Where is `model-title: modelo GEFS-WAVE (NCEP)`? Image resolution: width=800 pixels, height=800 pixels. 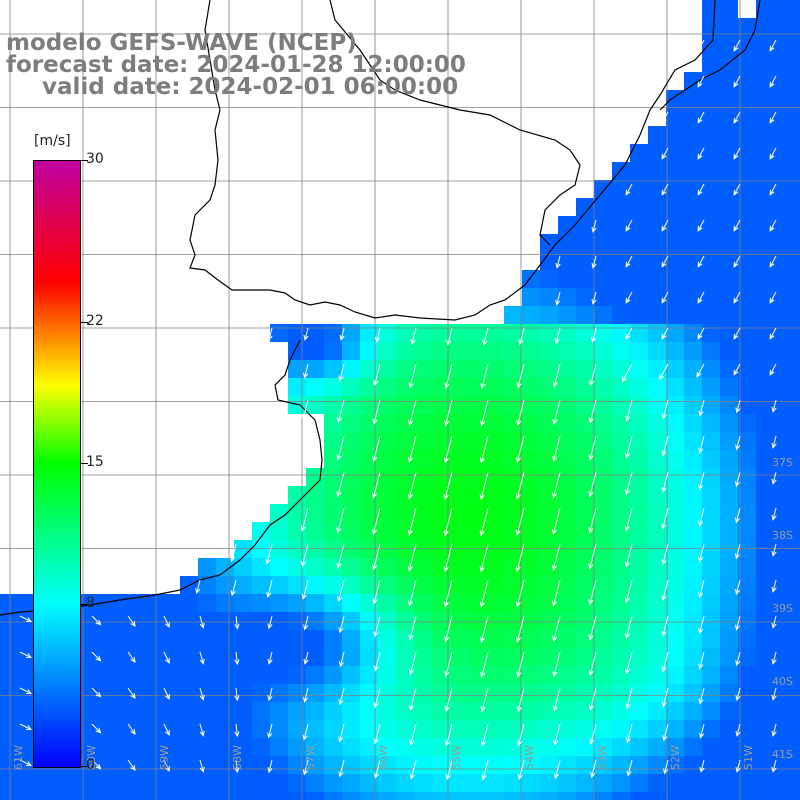 model-title: modelo GEFS-WAVE (NCEP) is located at coordinates (181, 43).